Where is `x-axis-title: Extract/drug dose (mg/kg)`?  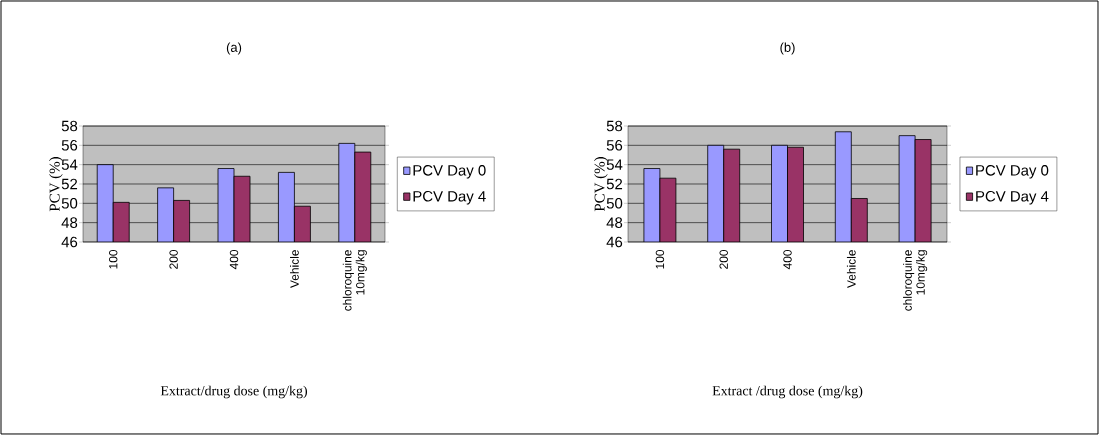 x-axis-title: Extract/drug dose (mg/kg) is located at coordinates (234, 392).